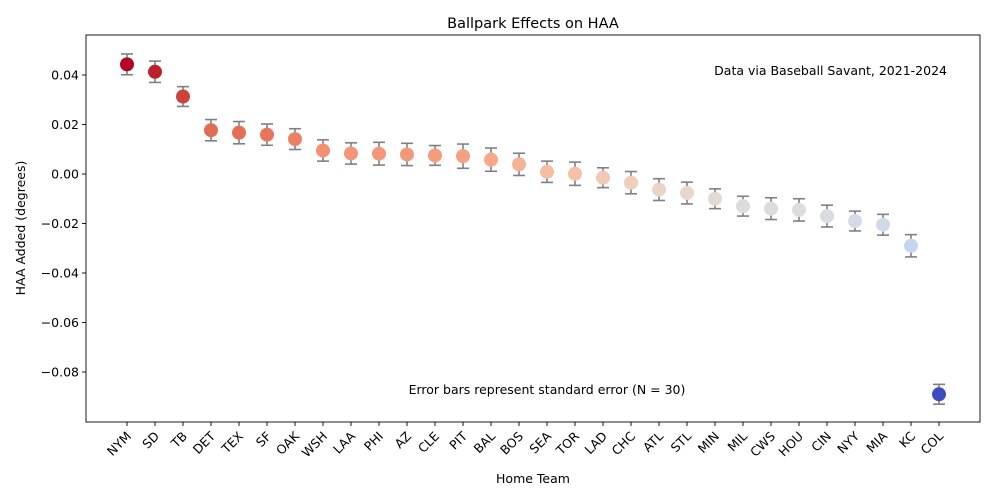  What do you see at coordinates (60, 273) in the screenshot?
I see `y-tick-label: −0.04` at bounding box center [60, 273].